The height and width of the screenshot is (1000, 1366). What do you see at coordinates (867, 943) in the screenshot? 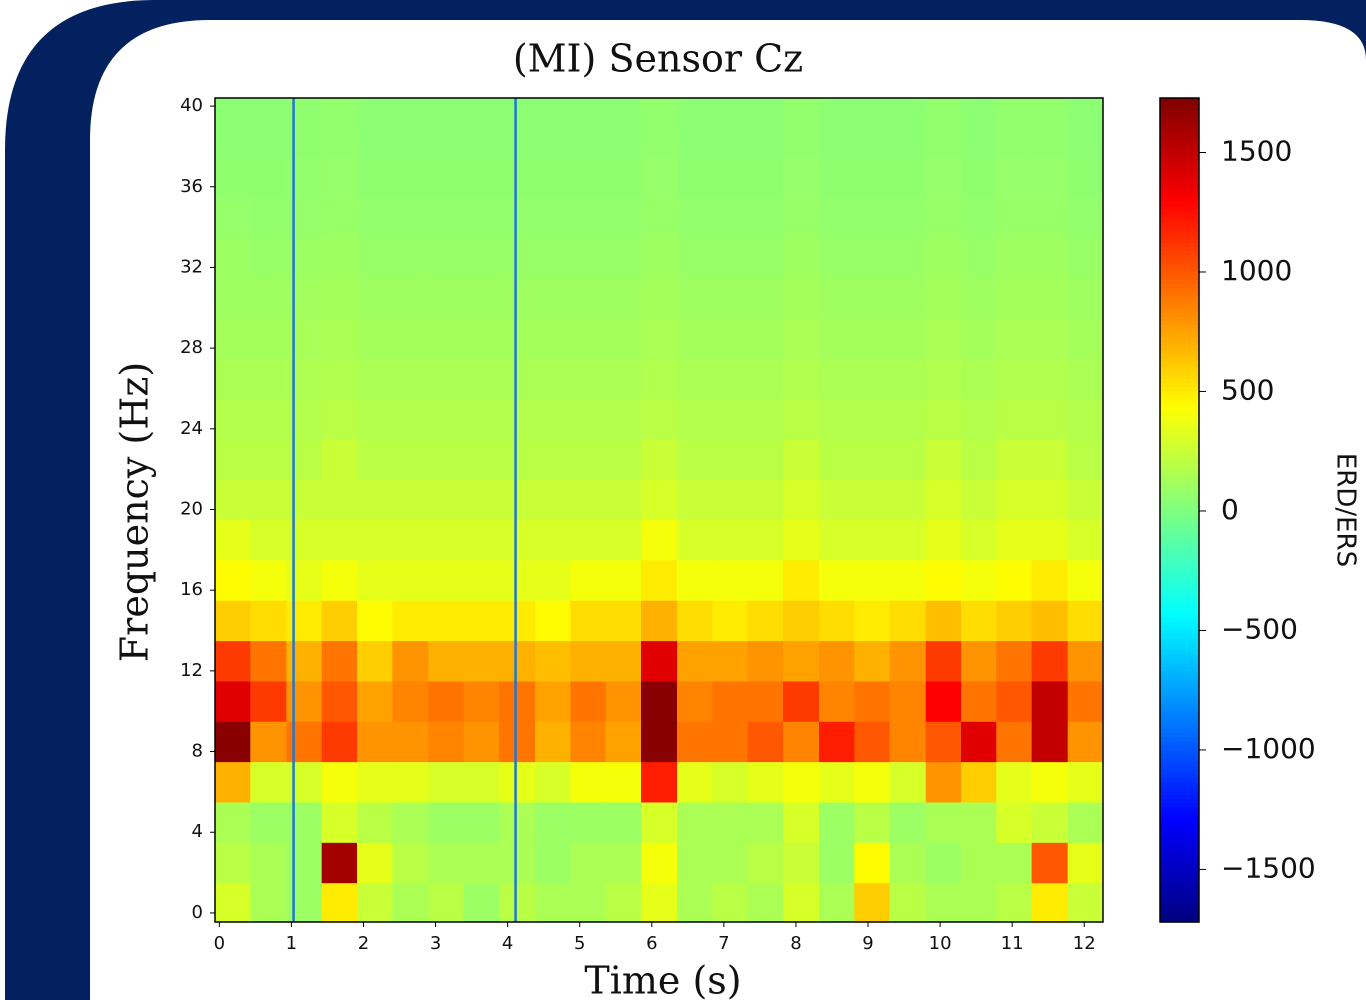
I see `x-tick-label: 9` at bounding box center [867, 943].